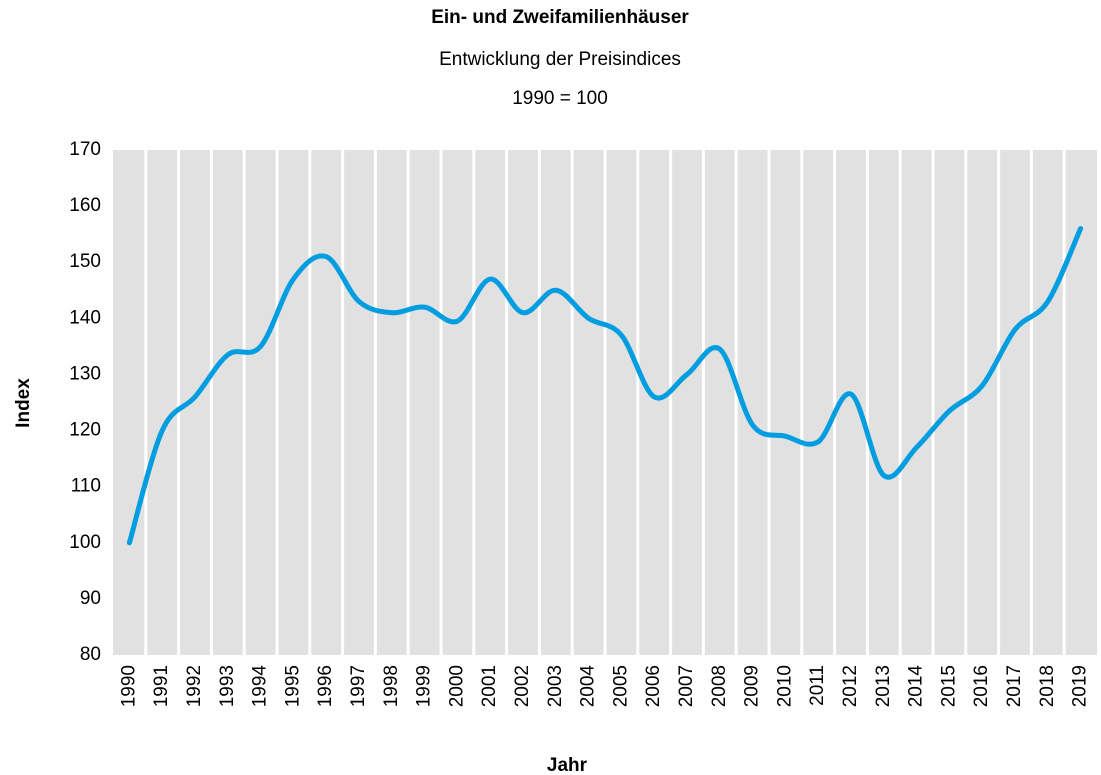 This screenshot has width=1101, height=775. What do you see at coordinates (981, 686) in the screenshot?
I see `x-tick-label: 2016` at bounding box center [981, 686].